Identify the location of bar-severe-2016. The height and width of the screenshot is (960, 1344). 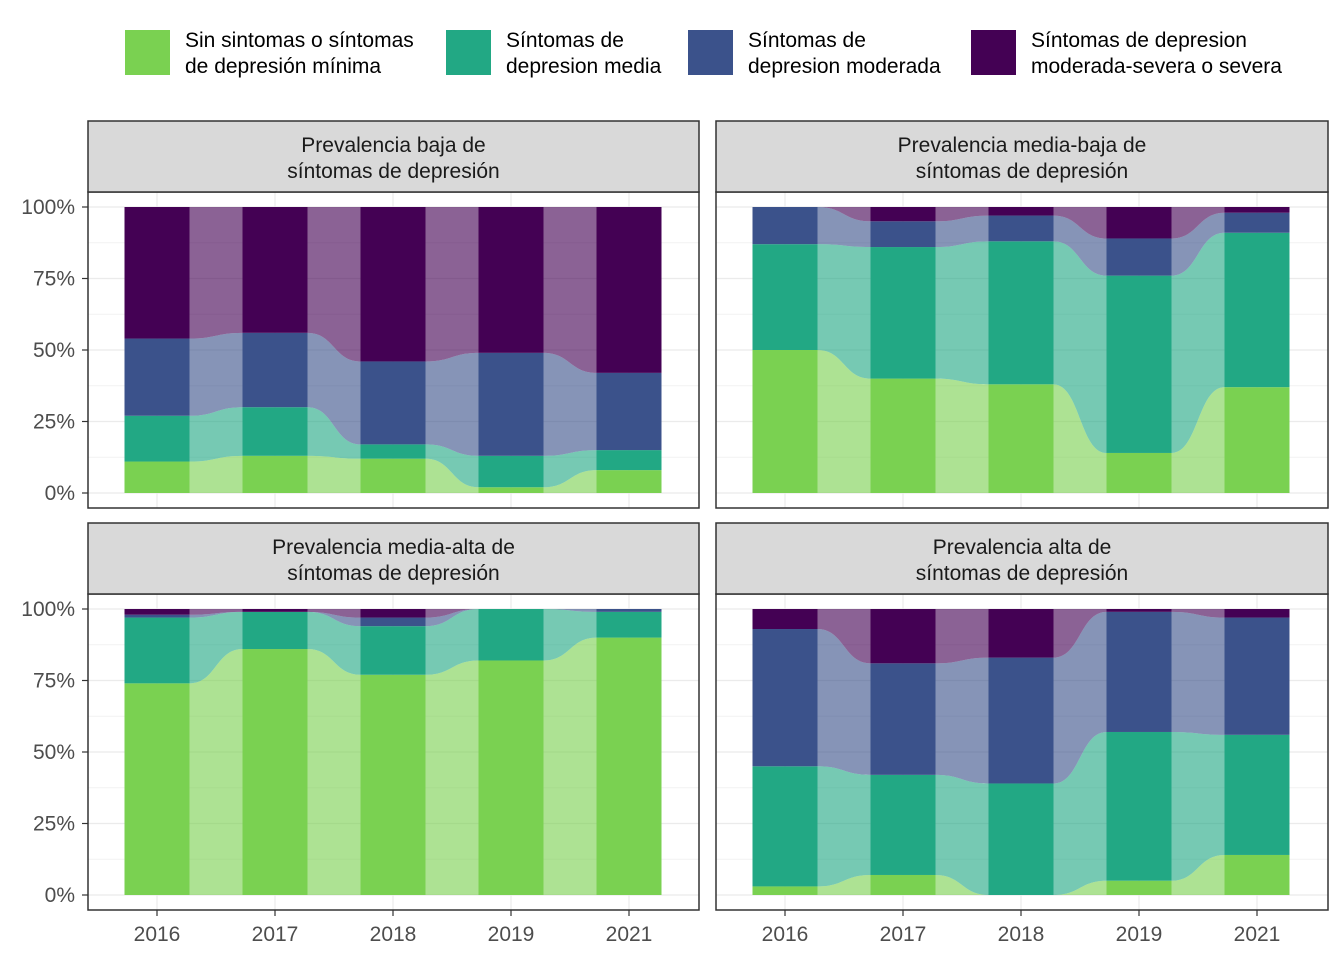
(157, 273).